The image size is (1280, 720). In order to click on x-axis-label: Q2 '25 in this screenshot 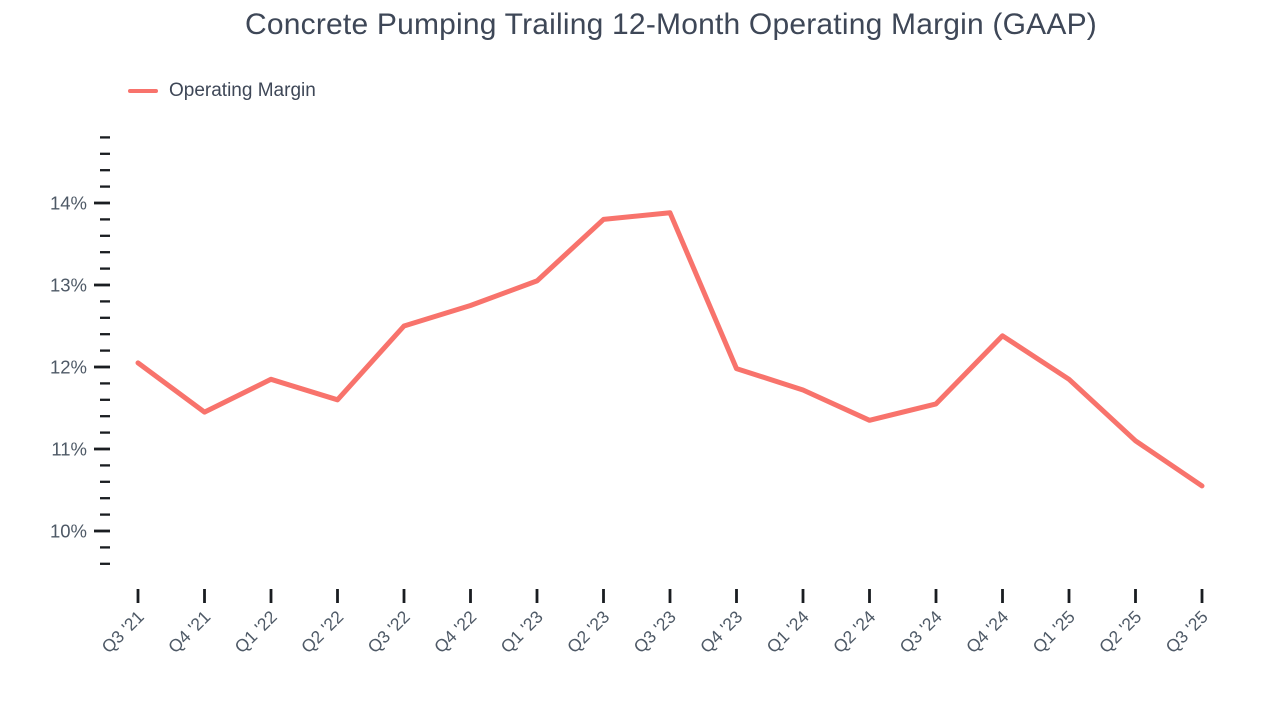, I will do `click(1120, 632)`.